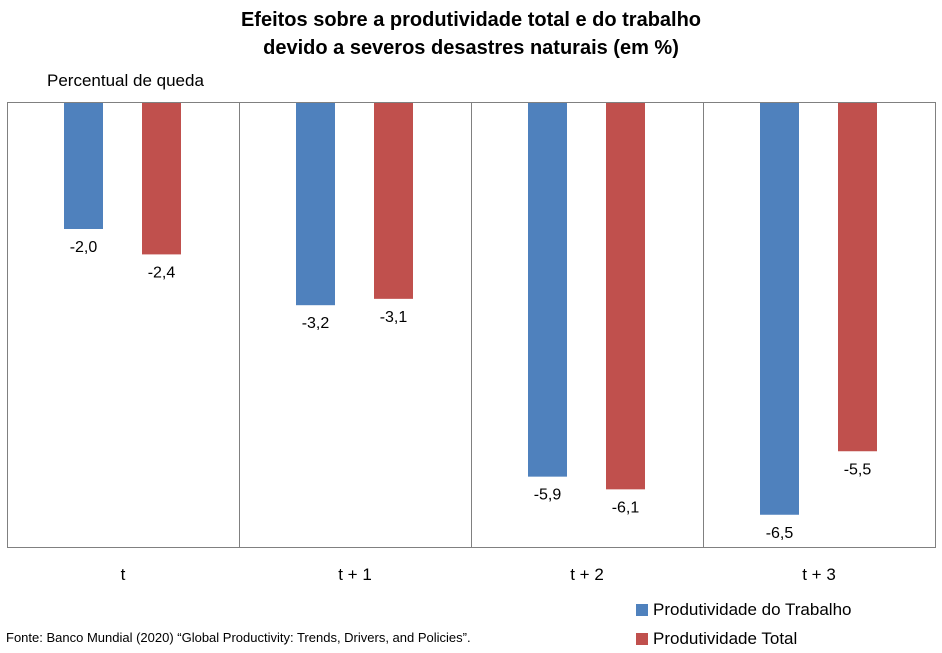  I want to click on data-label-trabalho: -3,2, so click(316, 323).